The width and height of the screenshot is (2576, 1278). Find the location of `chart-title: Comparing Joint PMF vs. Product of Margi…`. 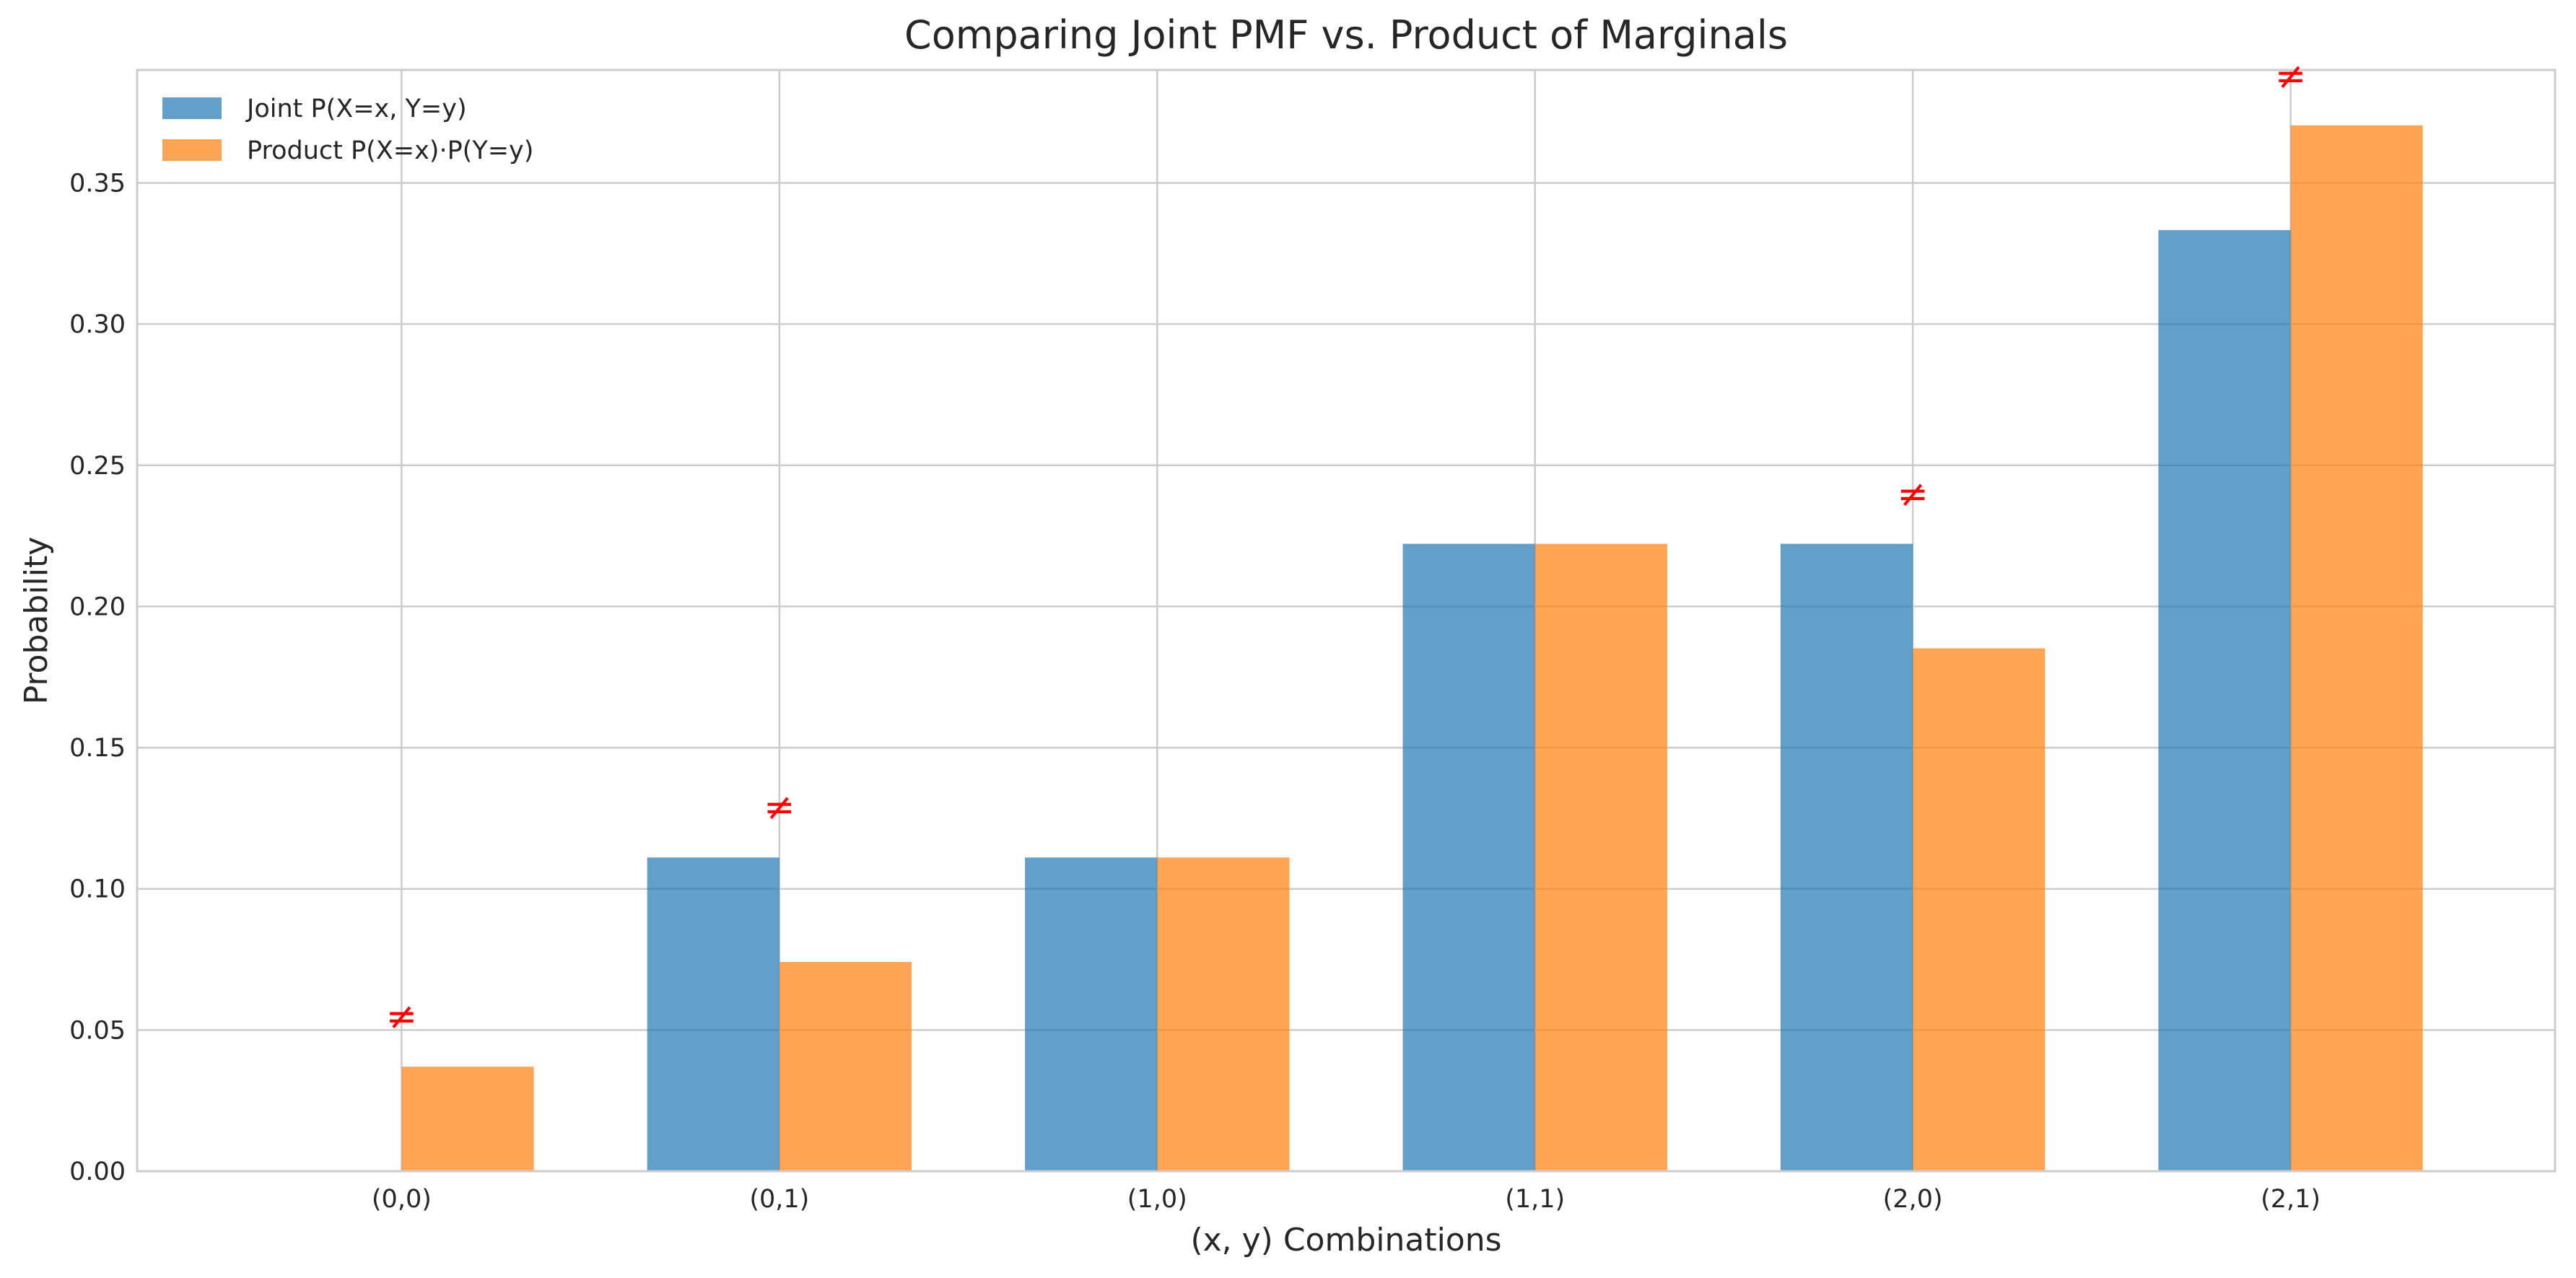

chart-title: Comparing Joint PMF vs. Product of Margi… is located at coordinates (1346, 35).